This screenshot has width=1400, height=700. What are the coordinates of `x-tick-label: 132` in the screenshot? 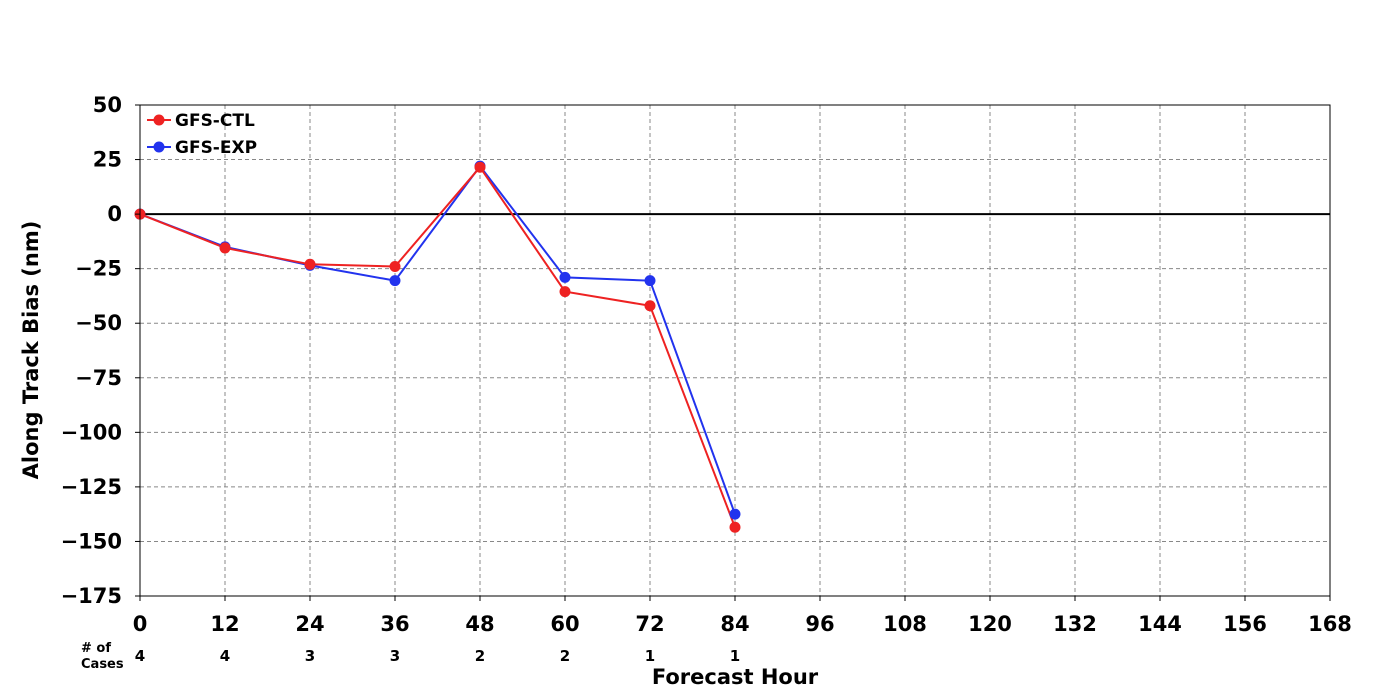 It's located at (1075, 624).